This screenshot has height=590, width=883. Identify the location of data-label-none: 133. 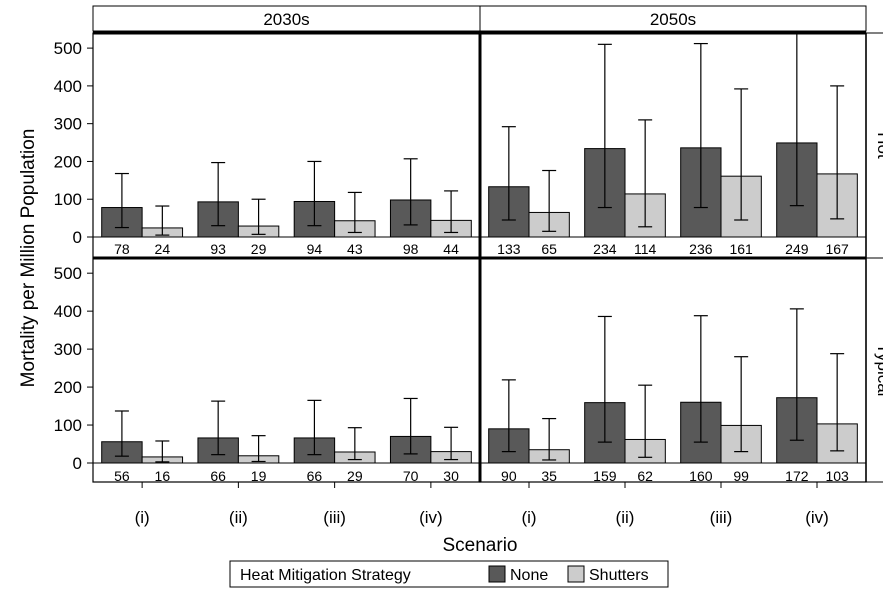
(509, 249).